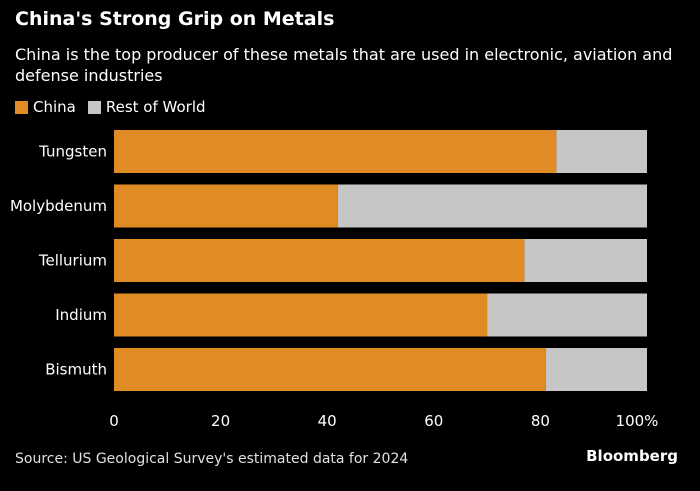  I want to click on bar-bismuth-china, so click(330, 369).